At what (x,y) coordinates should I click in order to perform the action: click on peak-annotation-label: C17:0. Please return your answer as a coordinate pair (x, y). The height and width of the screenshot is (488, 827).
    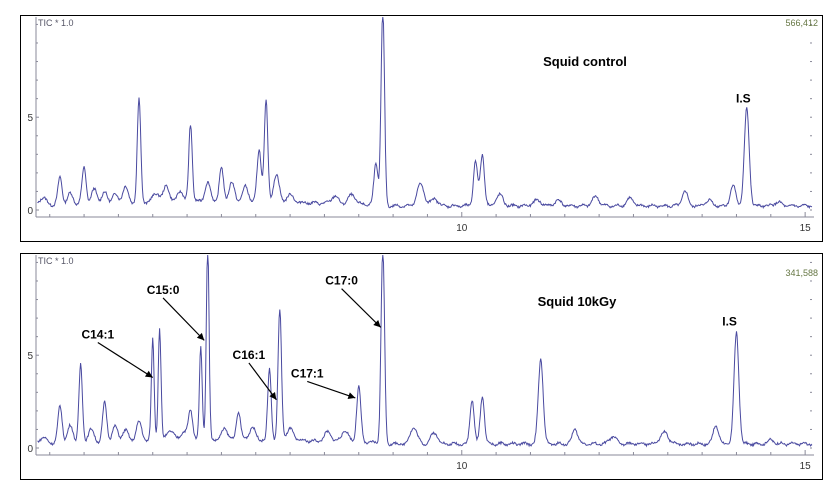
    Looking at the image, I should click on (341, 281).